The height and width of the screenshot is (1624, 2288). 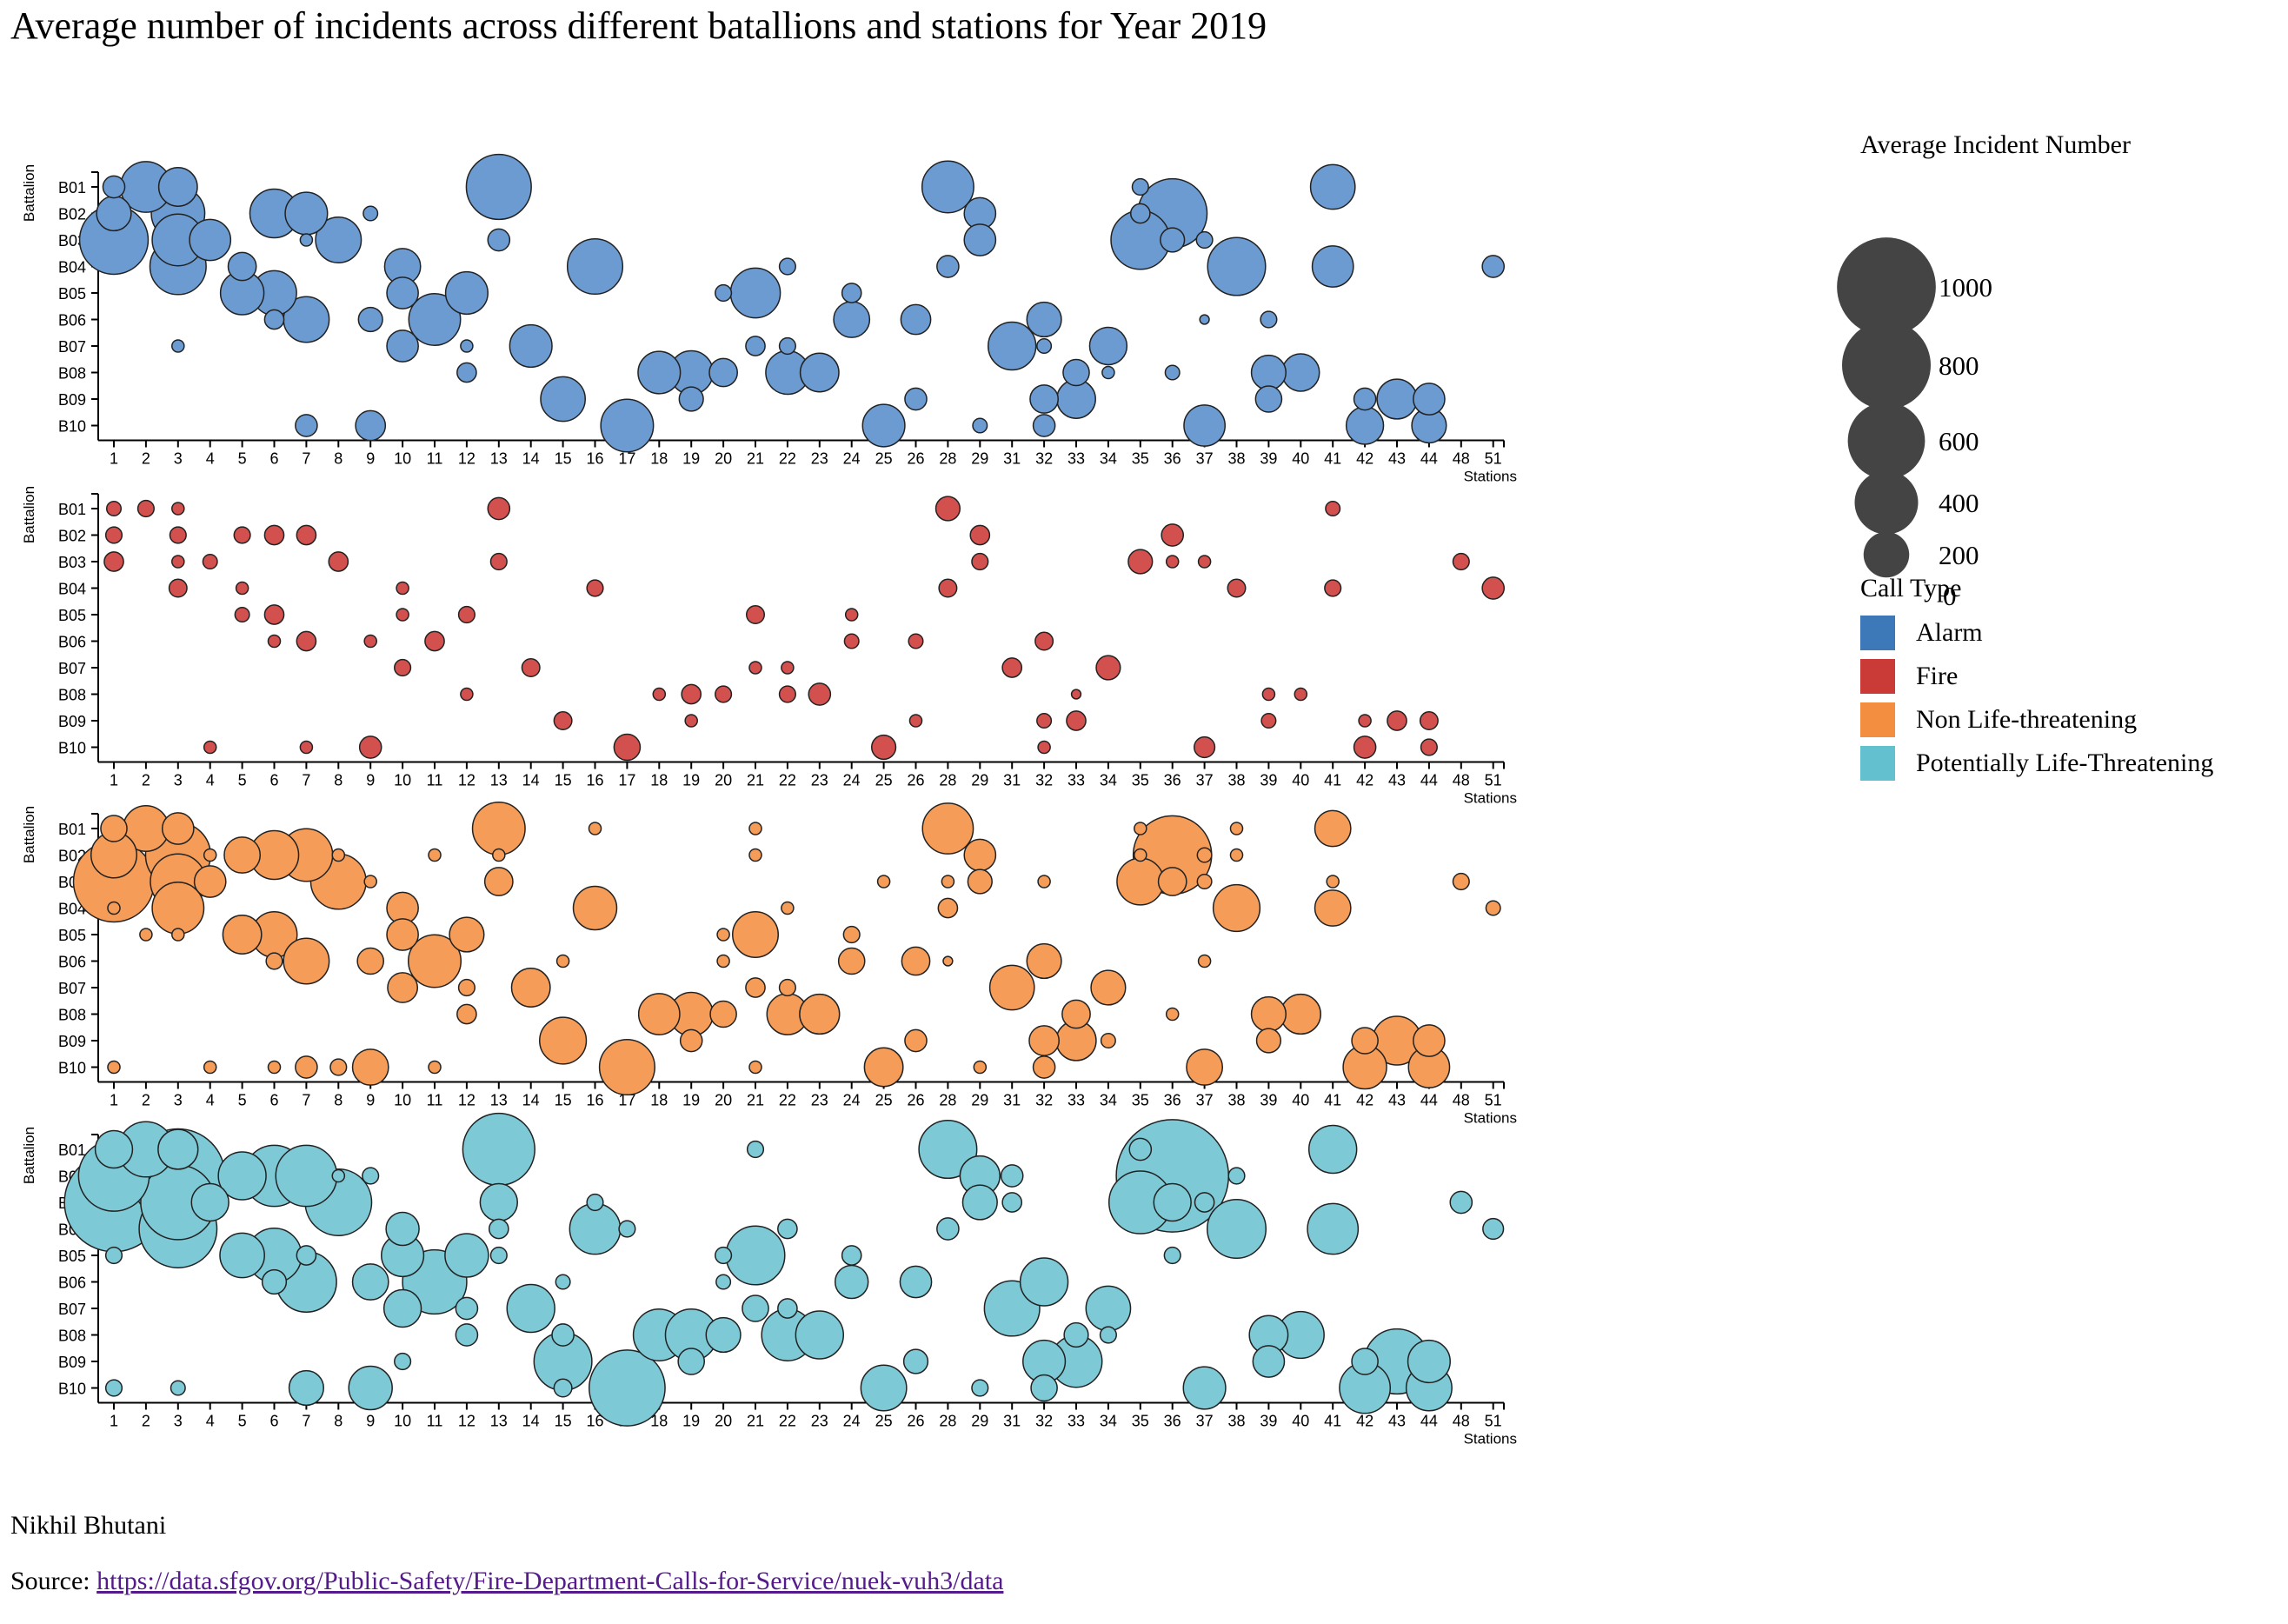 I want to click on x-tick-label: 35, so click(x=1140, y=1422).